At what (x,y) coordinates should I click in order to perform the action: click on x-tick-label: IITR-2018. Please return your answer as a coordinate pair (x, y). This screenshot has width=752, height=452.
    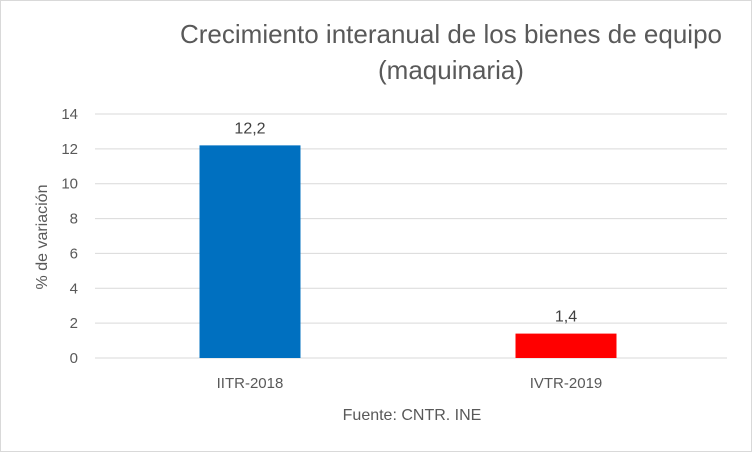
    Looking at the image, I should click on (250, 383).